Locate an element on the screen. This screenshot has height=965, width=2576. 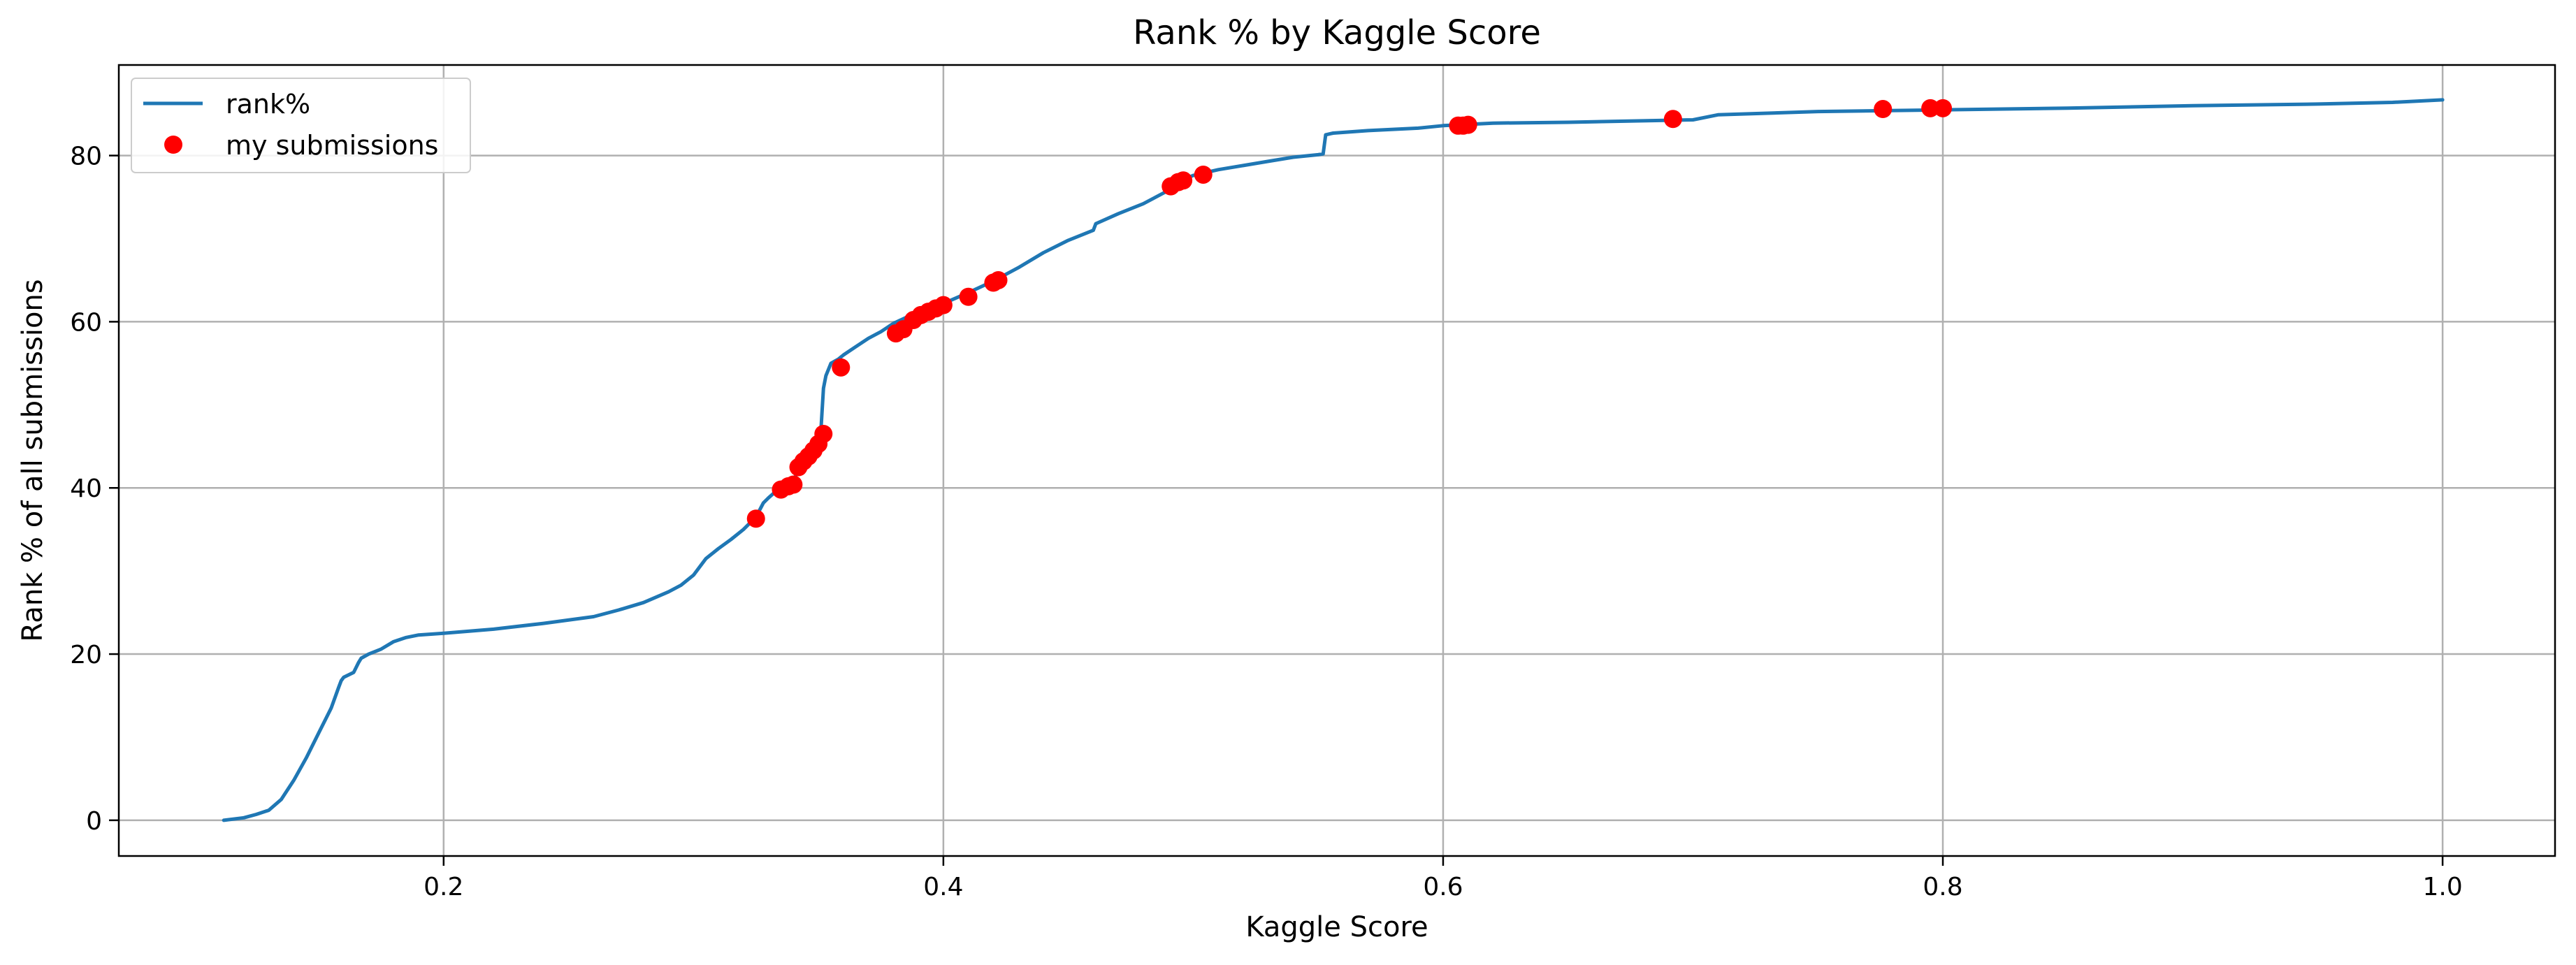
legend-box is located at coordinates (301, 125).